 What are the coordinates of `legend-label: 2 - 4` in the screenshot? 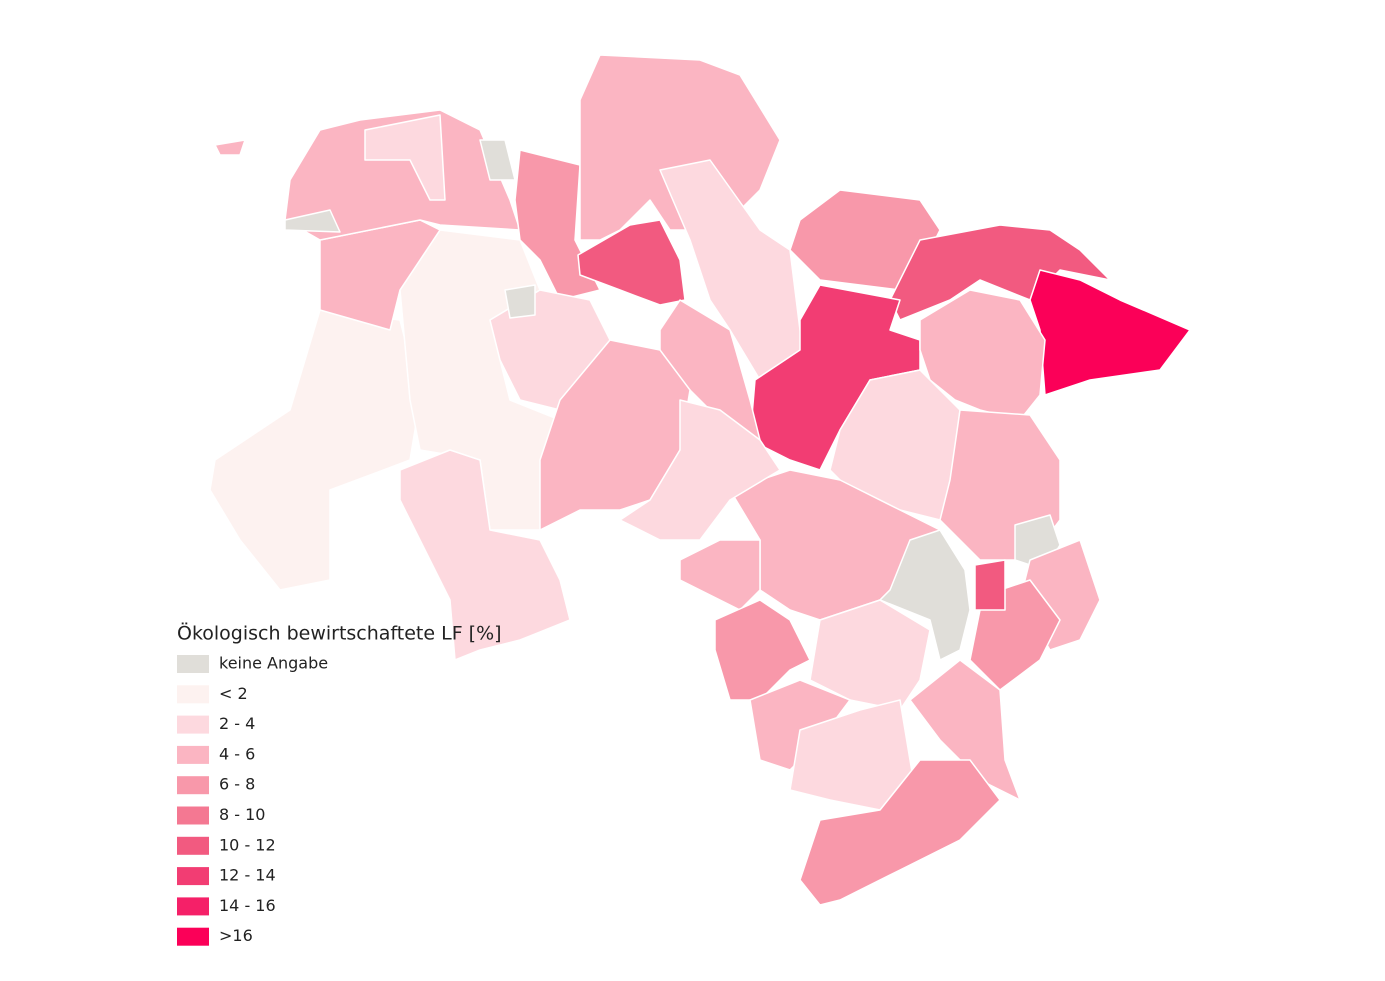 It's located at (237, 723).